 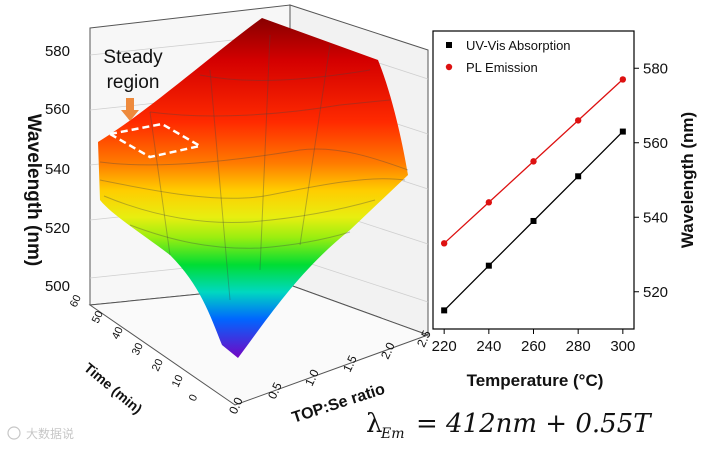 I want to click on y-tick-label: 540, so click(x=655, y=217).